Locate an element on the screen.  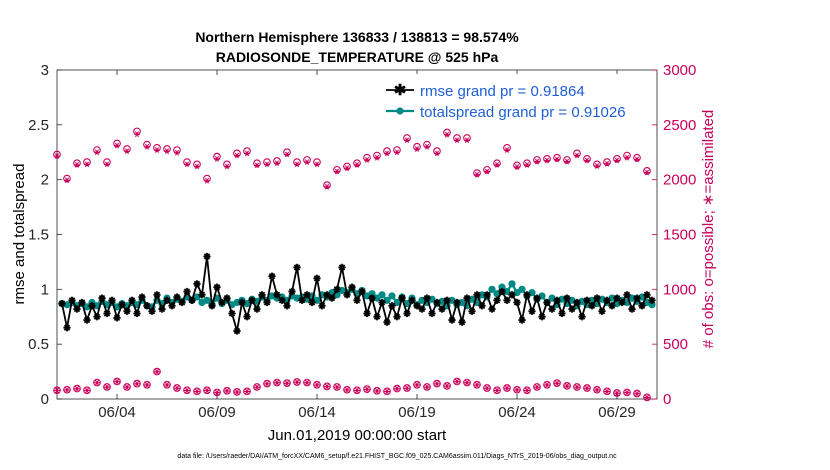
right-axis-ticks: 0 500 1000 1500 2000 2500 3000 is located at coordinates (674, 235).